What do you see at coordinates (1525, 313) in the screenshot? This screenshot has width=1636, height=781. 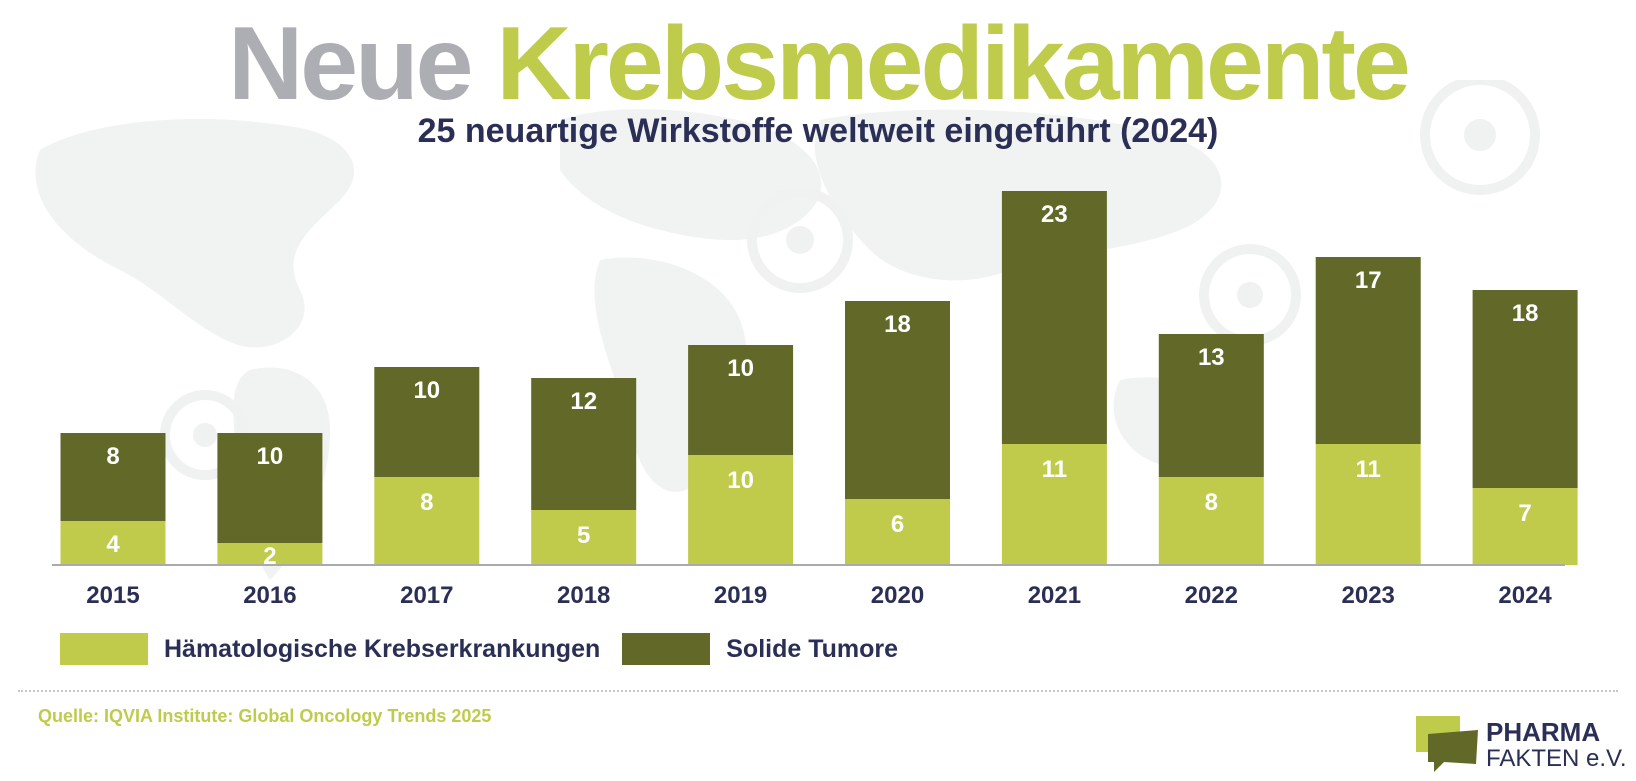 I see `data-label-solide-tumore-2024: 18` at bounding box center [1525, 313].